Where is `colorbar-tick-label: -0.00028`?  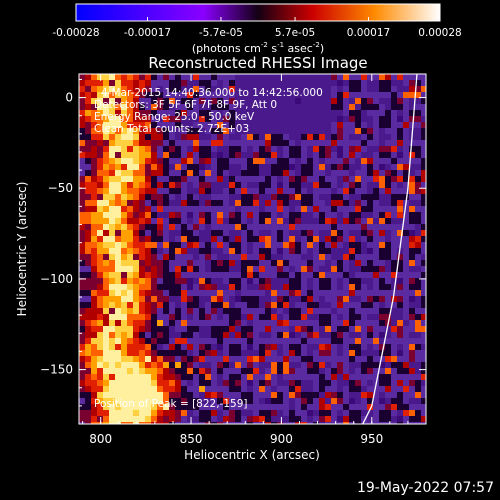 colorbar-tick-label: -0.00028 is located at coordinates (75, 33).